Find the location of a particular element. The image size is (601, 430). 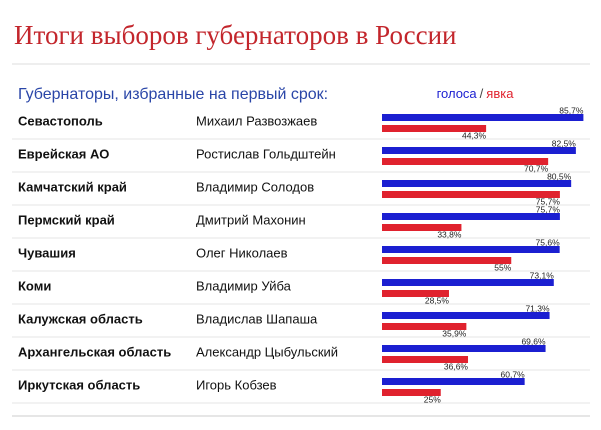

value-label: 36,6% is located at coordinates (456, 366).